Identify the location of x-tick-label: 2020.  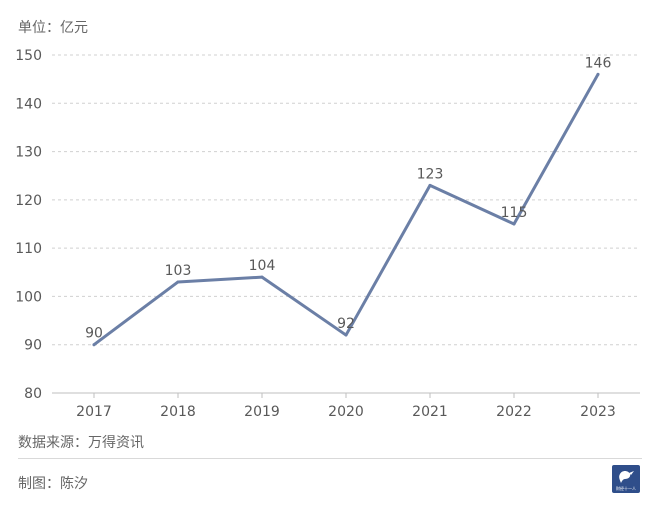
(346, 412).